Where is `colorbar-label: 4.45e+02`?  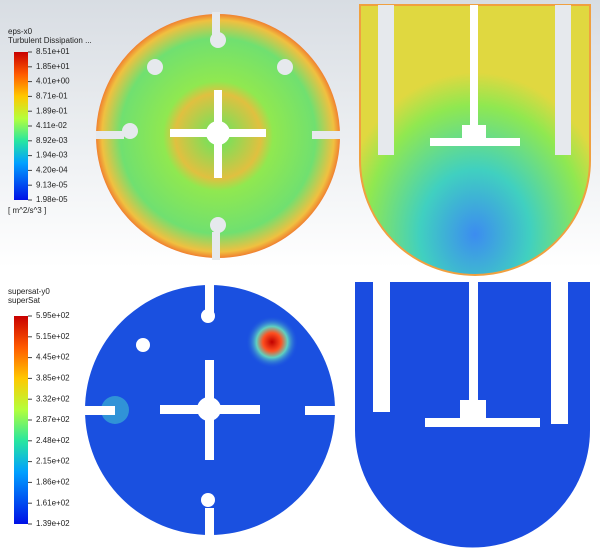
colorbar-label: 4.45e+02 is located at coordinates (53, 357).